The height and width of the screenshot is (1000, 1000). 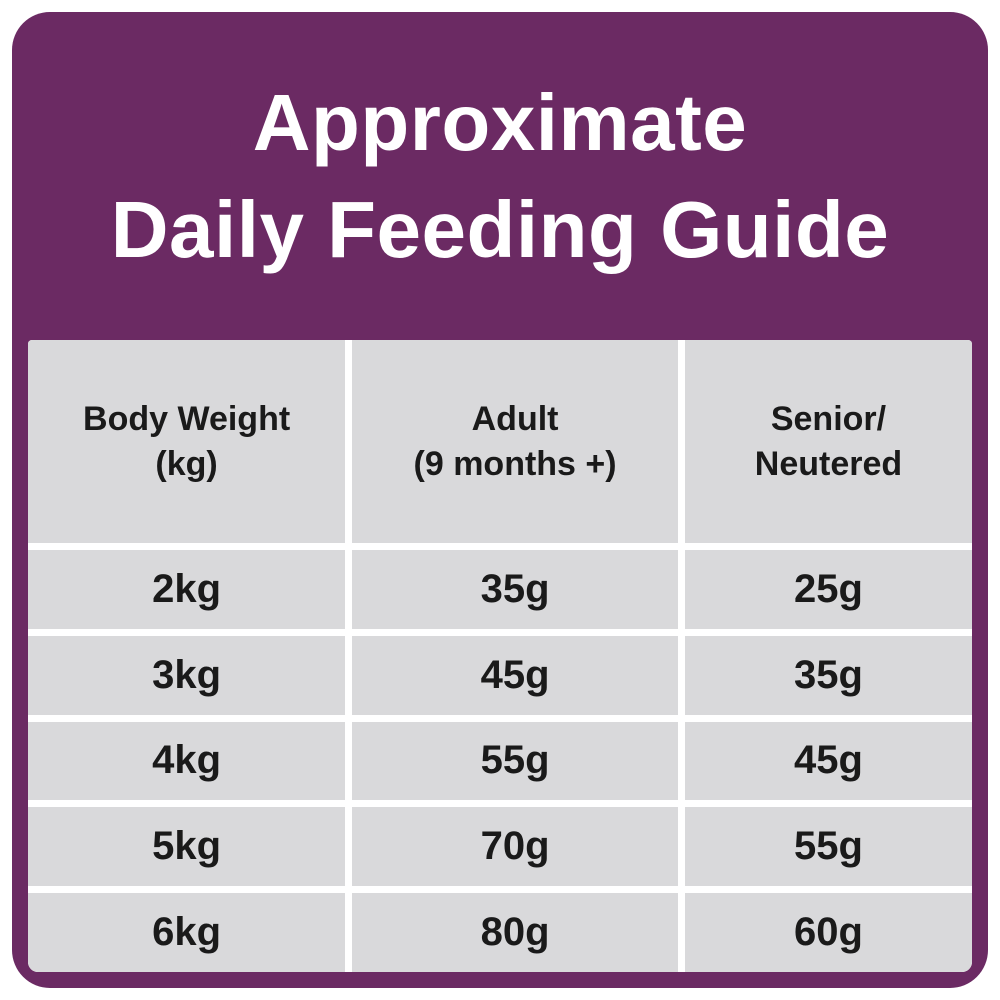 I want to click on cell-weight-row2: 3kg, so click(x=187, y=675).